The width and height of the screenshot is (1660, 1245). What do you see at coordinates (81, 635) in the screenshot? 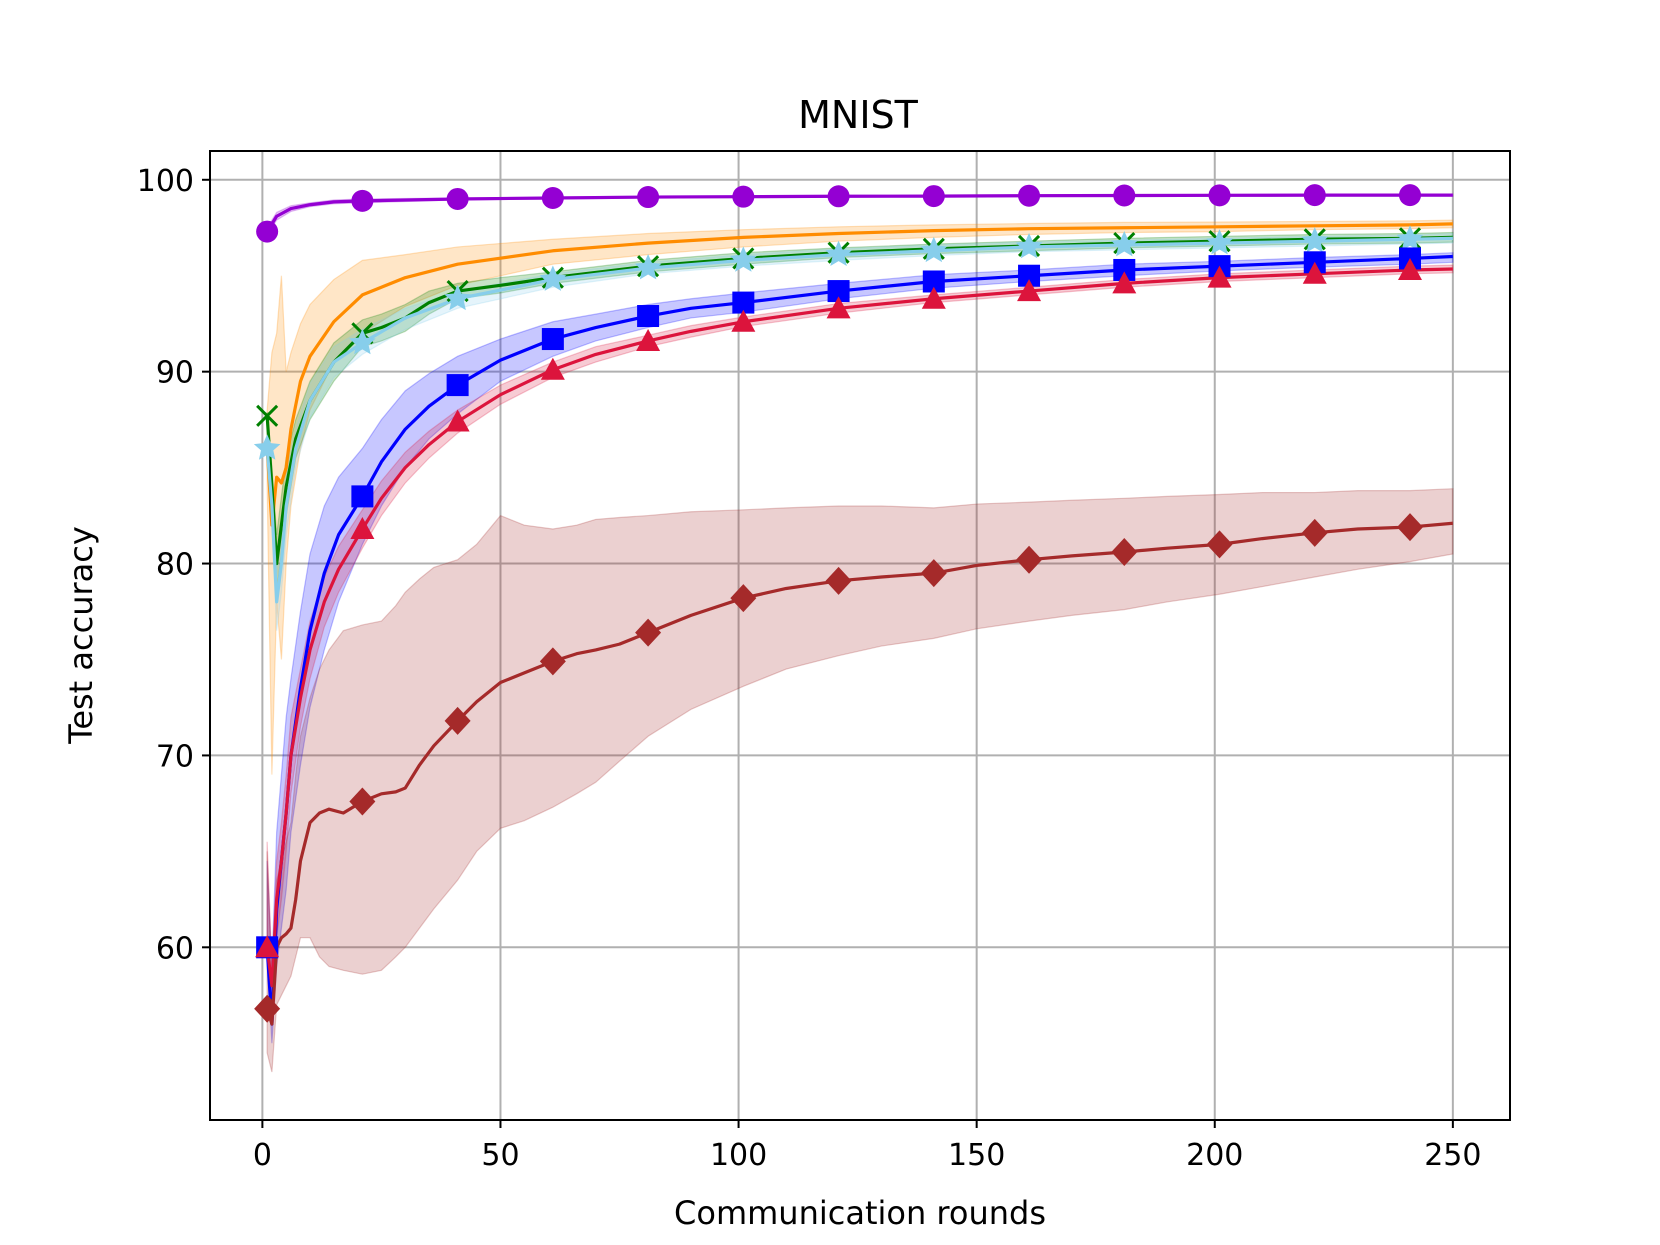
I see `y-axis-label: Test accuracy` at bounding box center [81, 635].